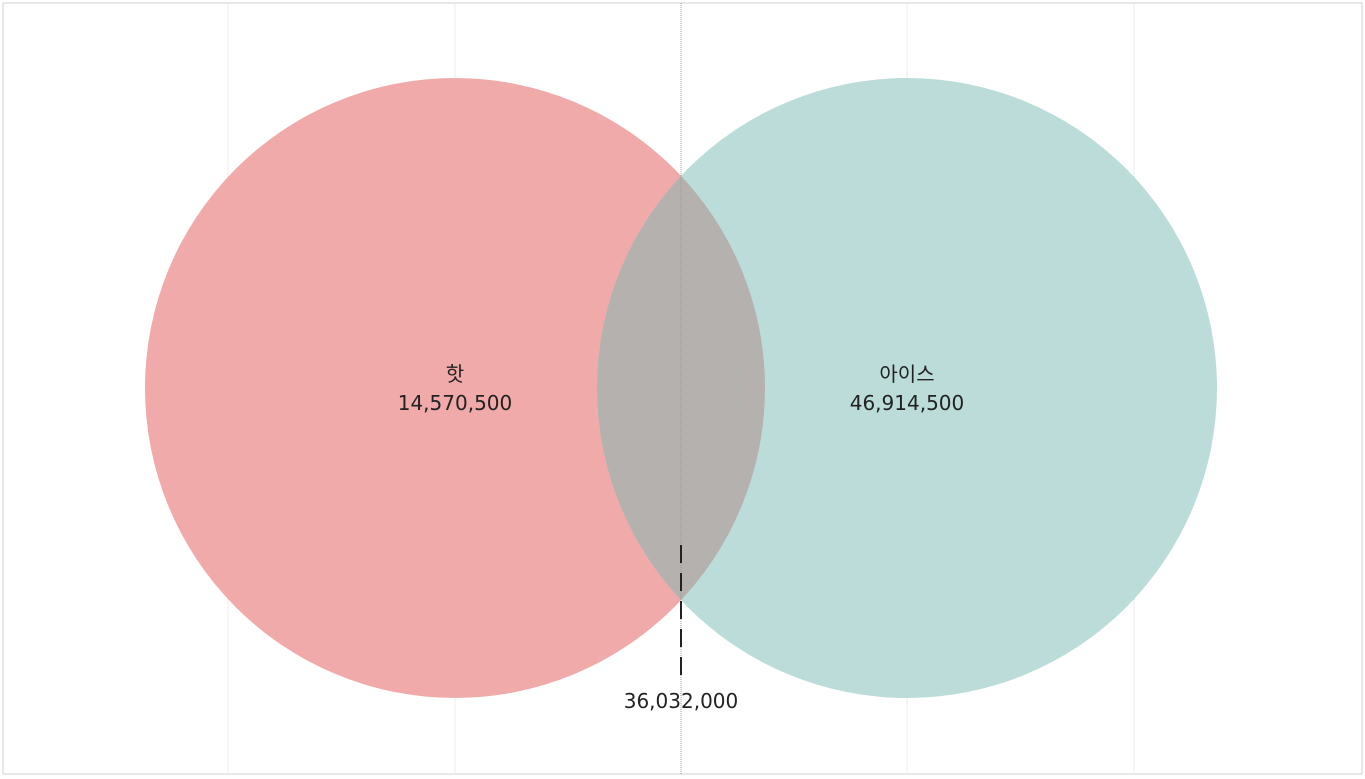 Image resolution: width=1365 pixels, height=779 pixels. What do you see at coordinates (681, 701) in the screenshot?
I see `intersection-value: 36,032,000` at bounding box center [681, 701].